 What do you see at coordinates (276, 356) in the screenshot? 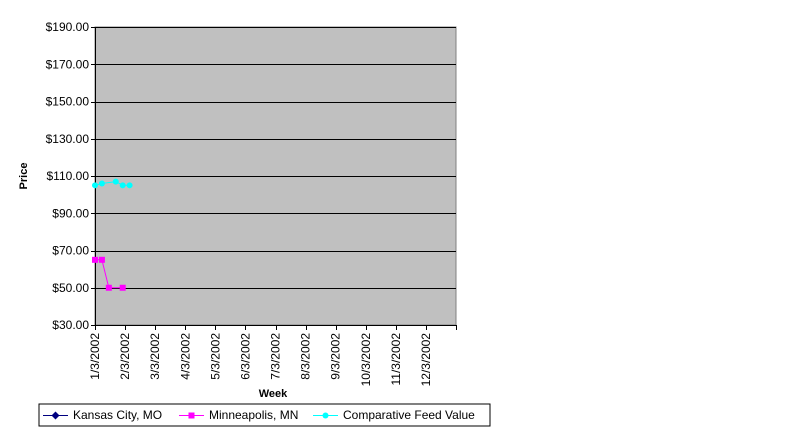
I see `x-tick-label: 7/3/2002` at bounding box center [276, 356].